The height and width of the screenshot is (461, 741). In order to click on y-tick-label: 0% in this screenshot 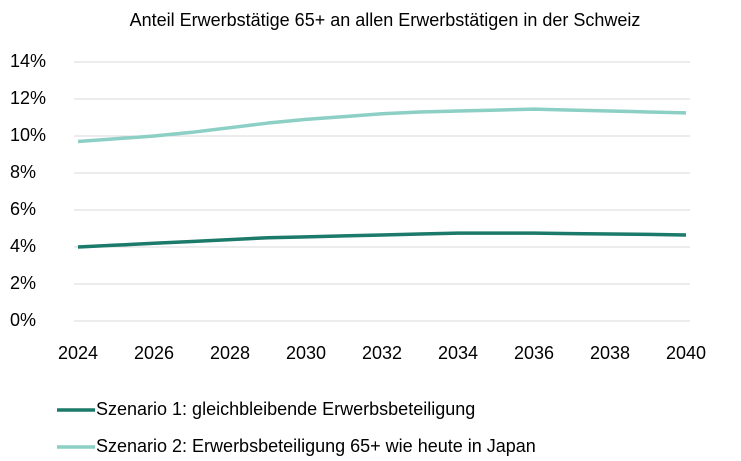, I will do `click(23, 320)`.